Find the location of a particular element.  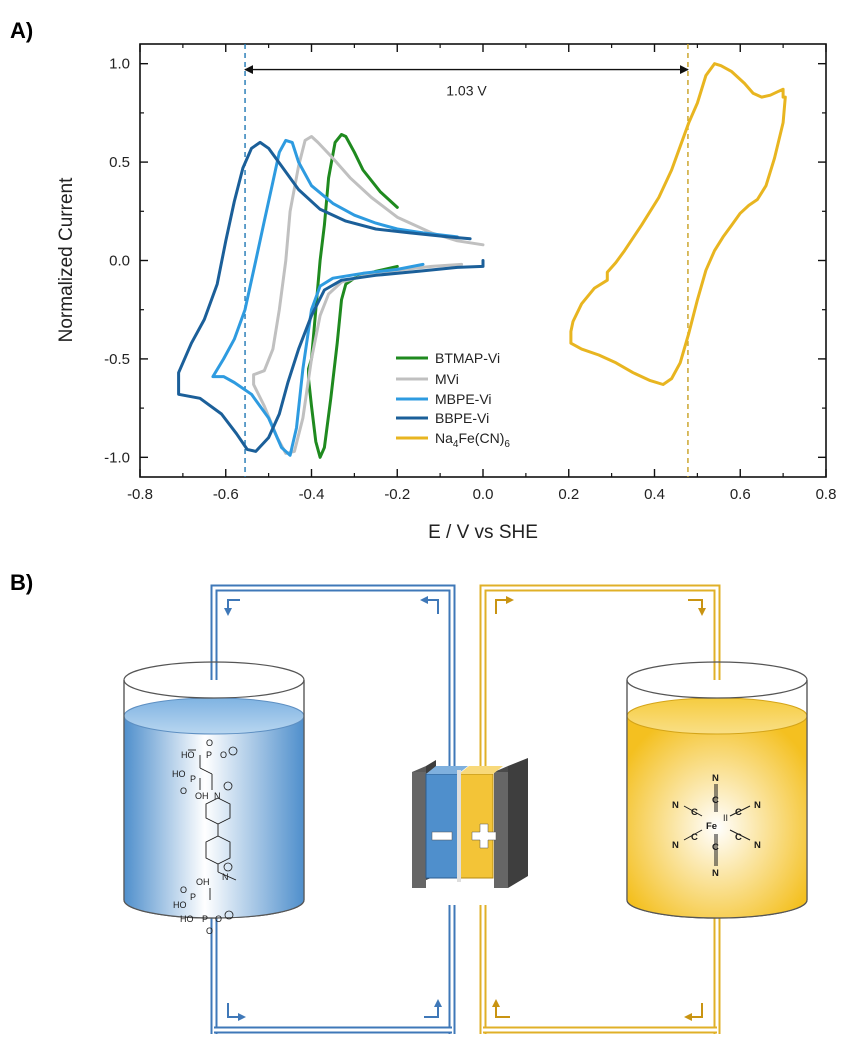

legend: BTMAP-Vi MVi MBPE-Vi BBPE-Vi Na4Fe(CN)6 is located at coordinates (453, 400).